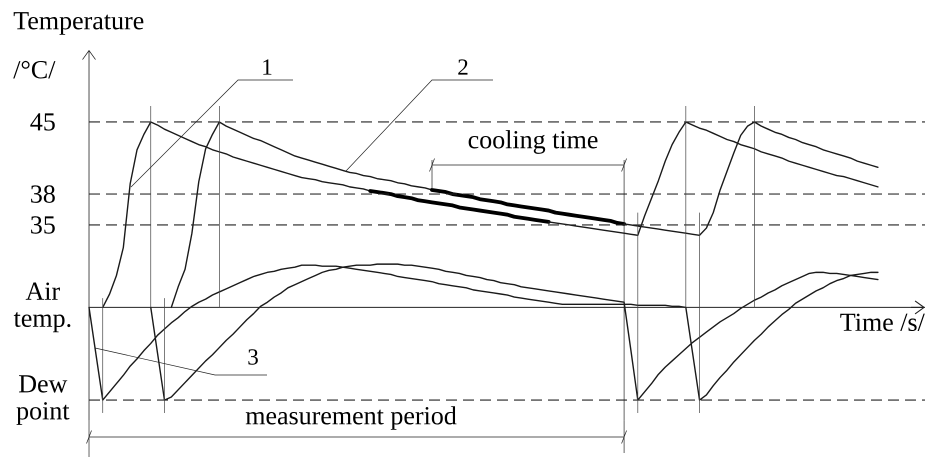  What do you see at coordinates (42, 122) in the screenshot?
I see `y-tick-label: 45` at bounding box center [42, 122].